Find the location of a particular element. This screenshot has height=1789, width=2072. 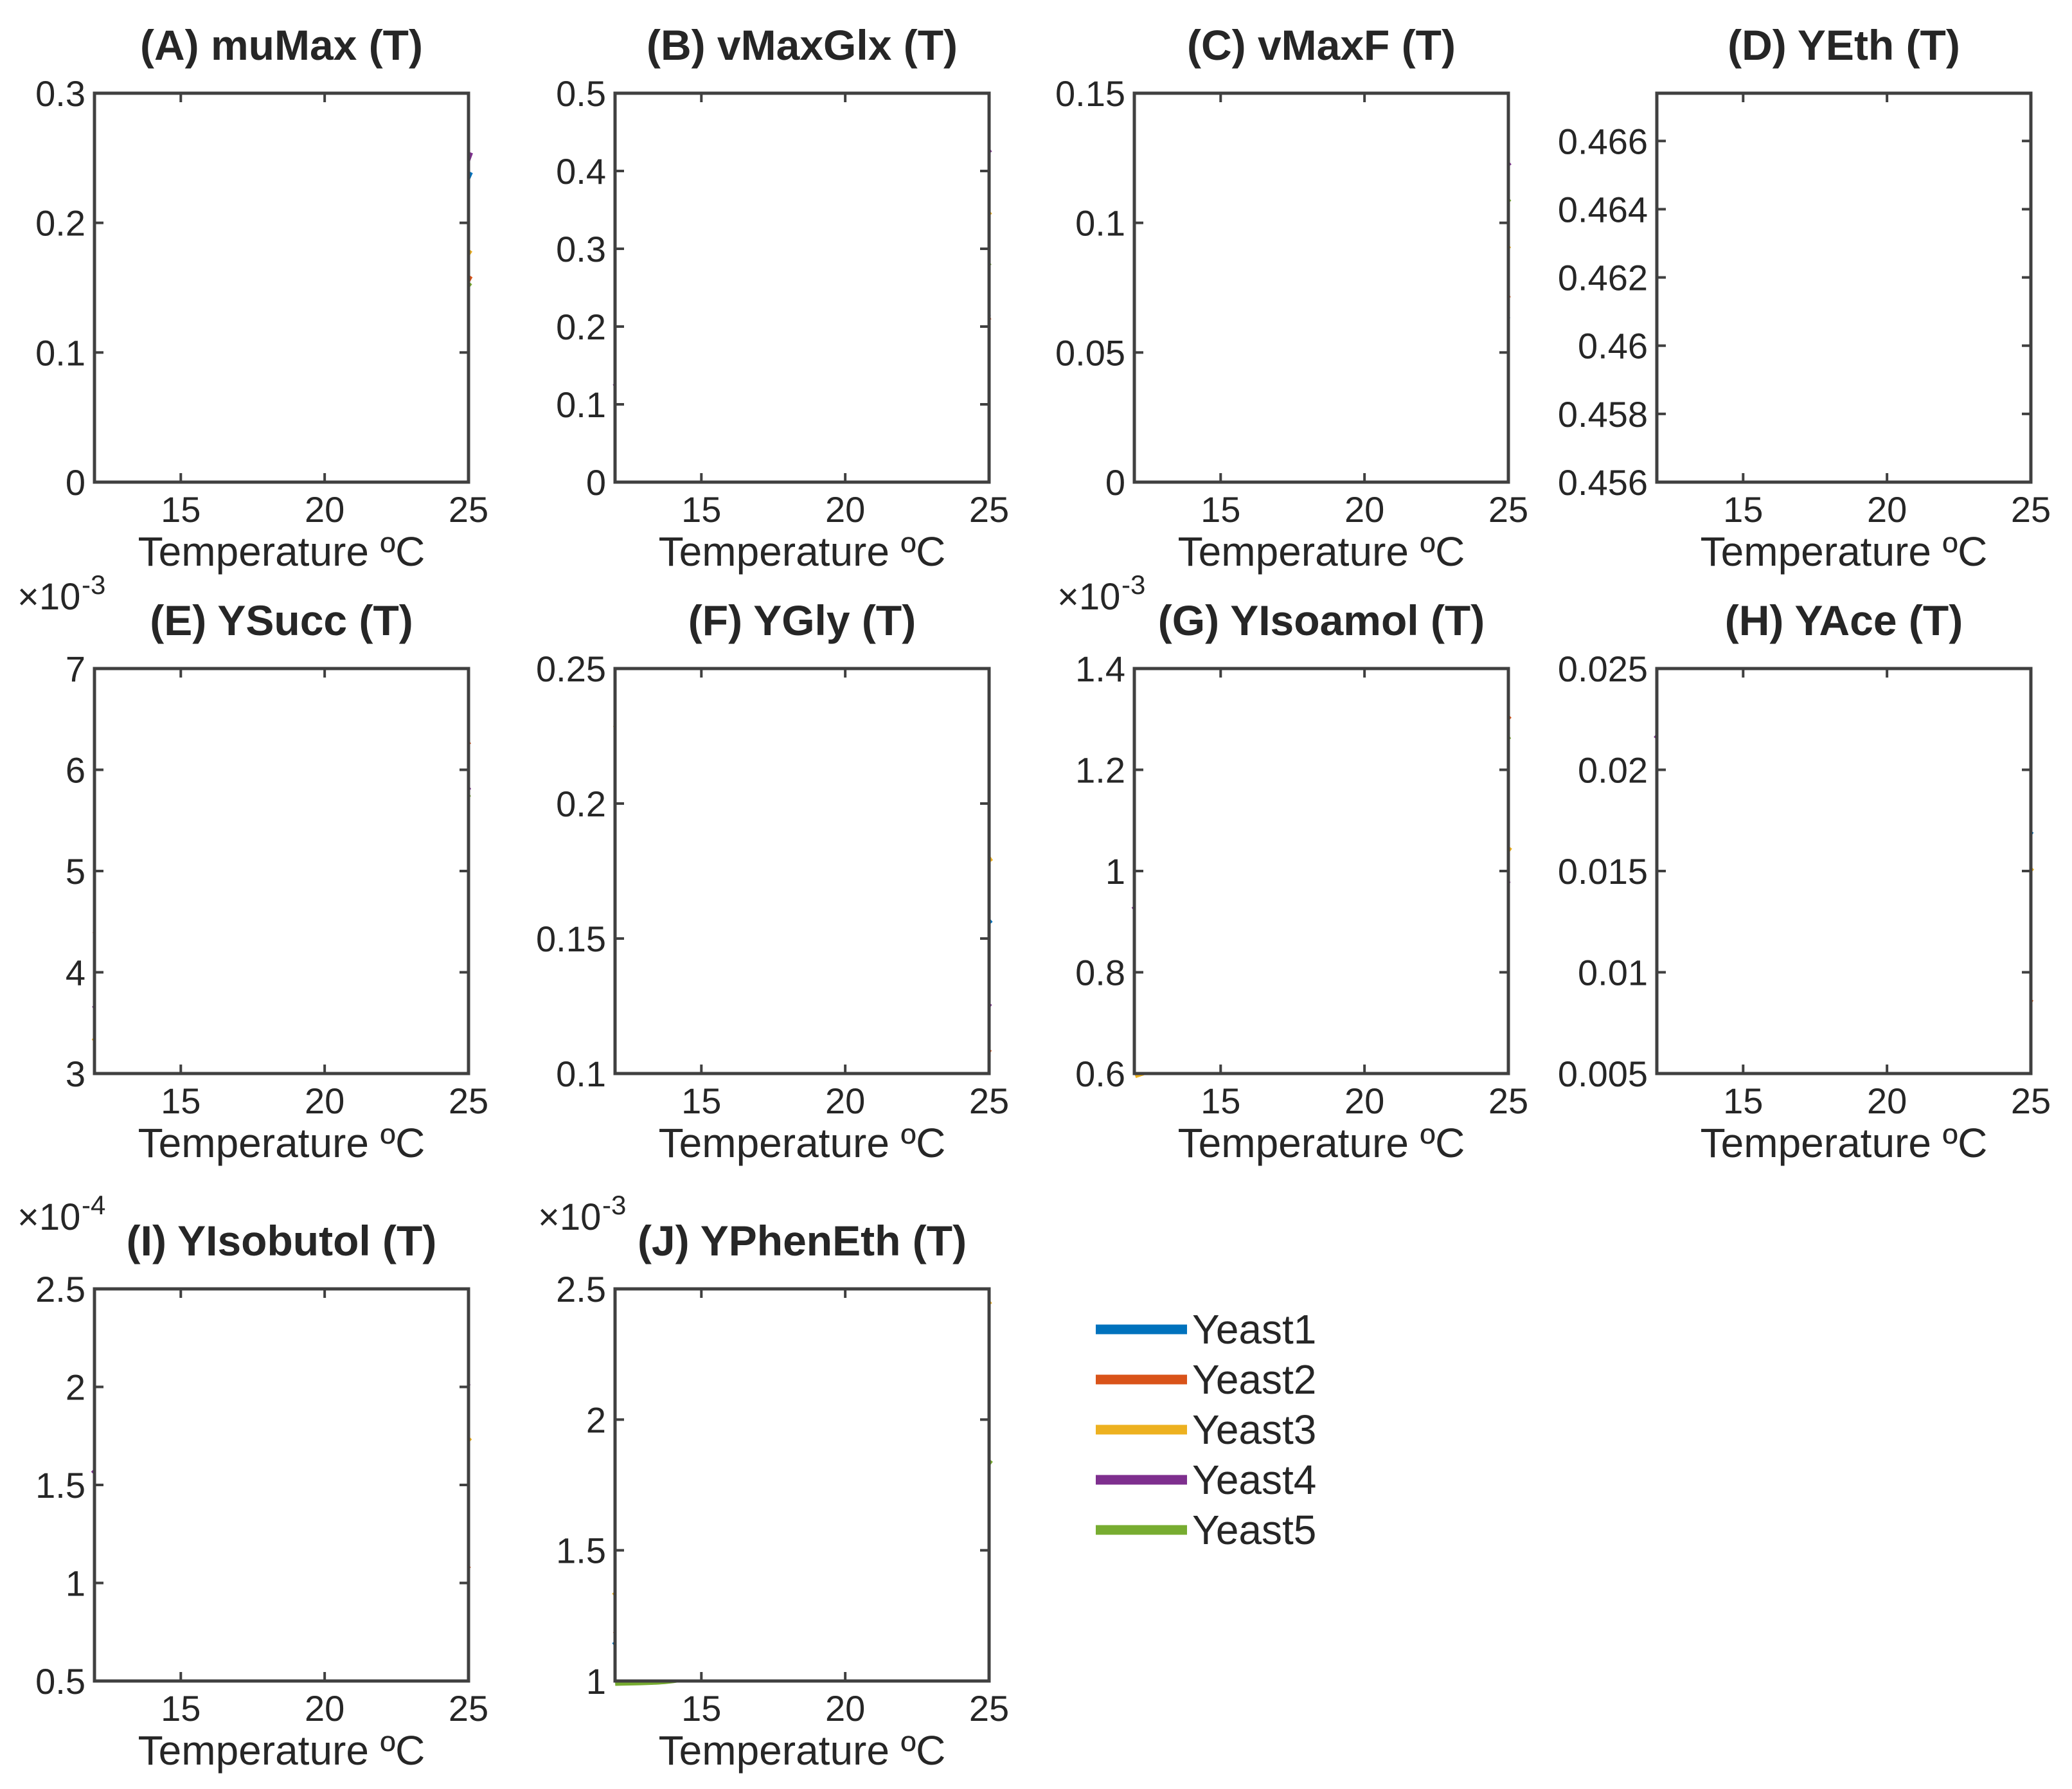

y-tick-label: 3 is located at coordinates (75, 1074).